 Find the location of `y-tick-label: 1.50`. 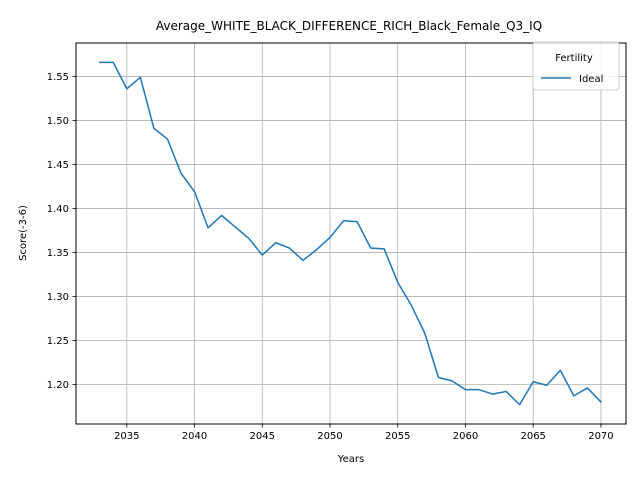

y-tick-label: 1.50 is located at coordinates (58, 121).